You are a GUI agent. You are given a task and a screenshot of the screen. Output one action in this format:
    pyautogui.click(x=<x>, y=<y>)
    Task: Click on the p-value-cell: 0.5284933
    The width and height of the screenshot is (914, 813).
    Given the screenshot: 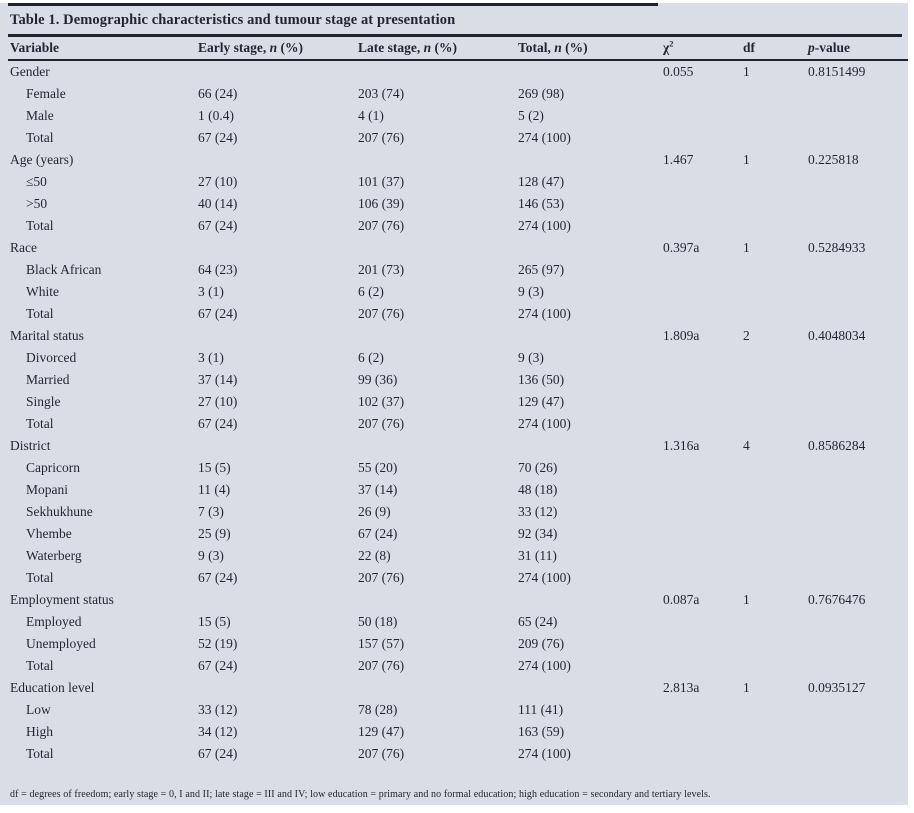 What is the action you would take?
    pyautogui.click(x=837, y=247)
    